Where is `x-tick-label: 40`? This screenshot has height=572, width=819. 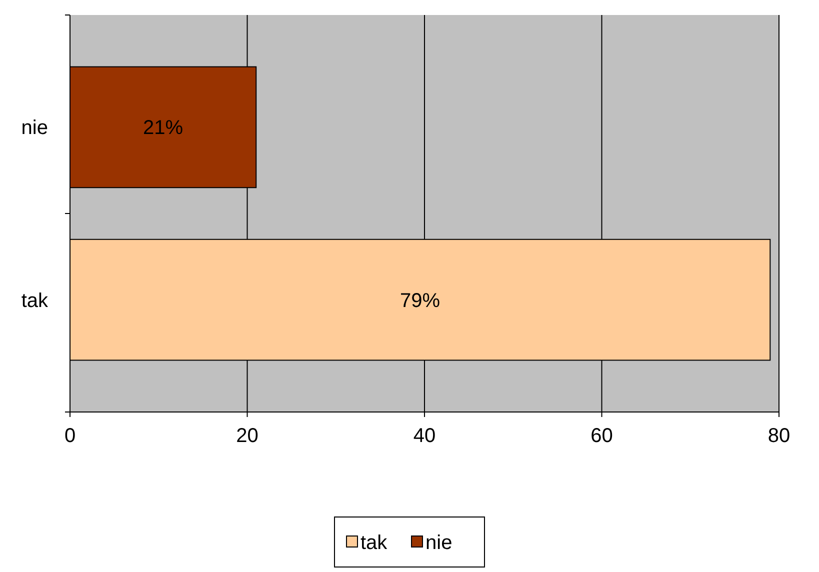
x-tick-label: 40 is located at coordinates (424, 436).